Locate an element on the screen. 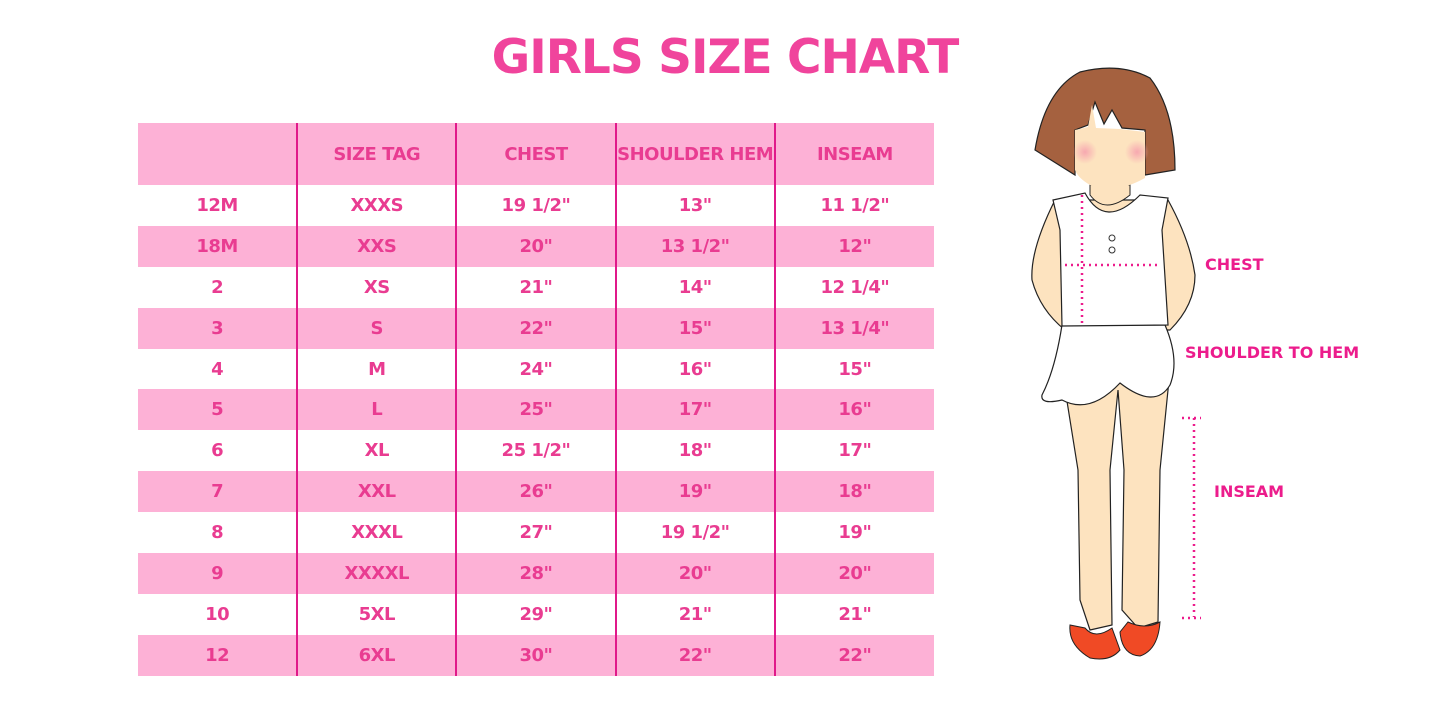 This screenshot has height=723, width=1445. table-cell: 28" is located at coordinates (535, 573).